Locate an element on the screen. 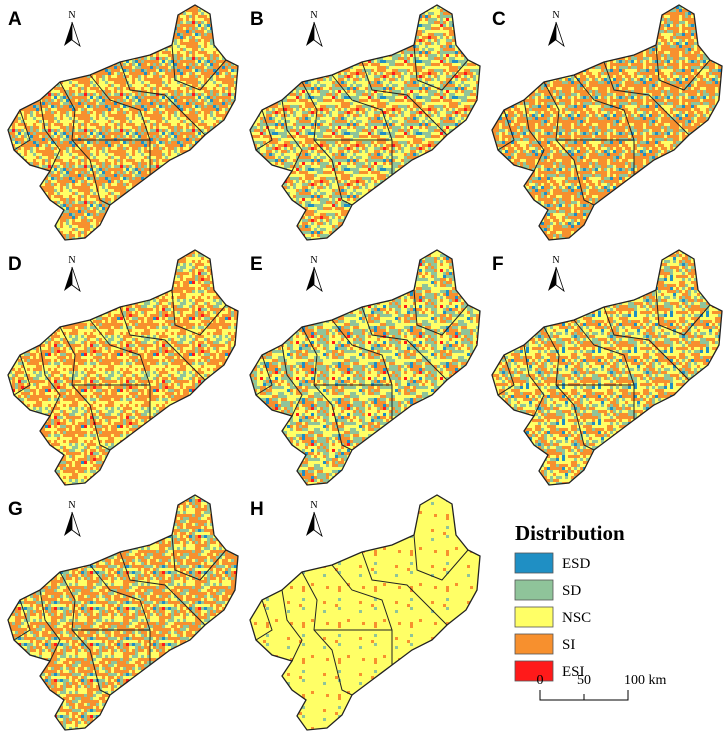 The image size is (726, 740). legend-title: Distribution is located at coordinates (570, 533).